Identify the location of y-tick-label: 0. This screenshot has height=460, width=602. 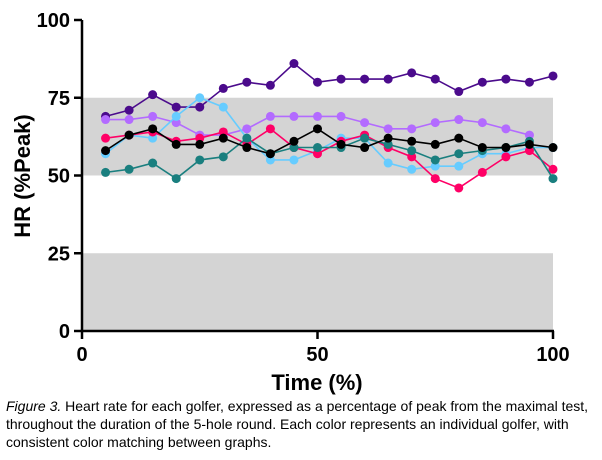
(64, 332).